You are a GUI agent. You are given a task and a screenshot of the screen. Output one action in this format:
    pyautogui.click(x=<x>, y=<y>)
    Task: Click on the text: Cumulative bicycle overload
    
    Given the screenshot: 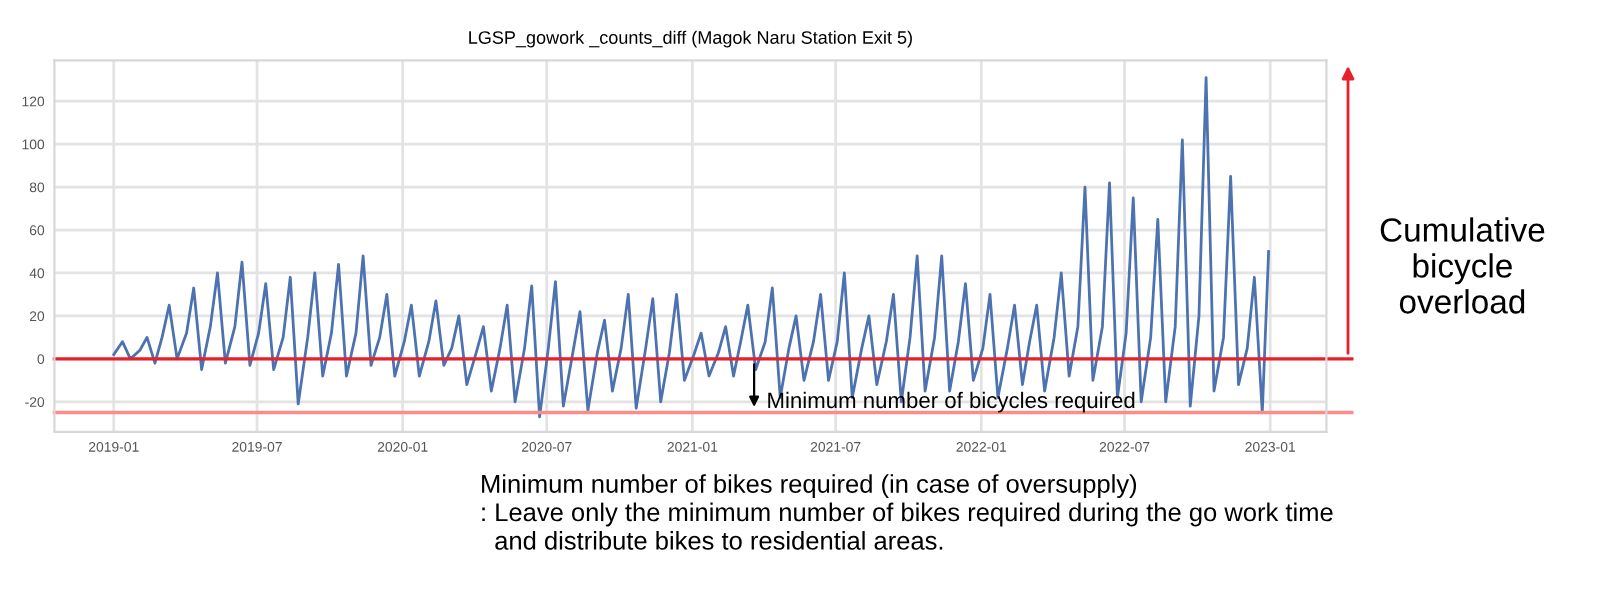 What is the action you would take?
    pyautogui.click(x=1462, y=265)
    